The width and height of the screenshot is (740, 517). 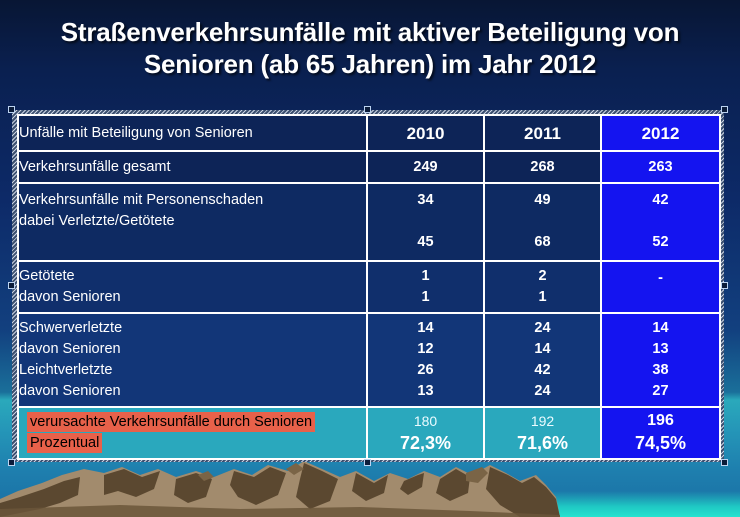 What do you see at coordinates (425, 200) in the screenshot?
I see `cell-value-primary: 34` at bounding box center [425, 200].